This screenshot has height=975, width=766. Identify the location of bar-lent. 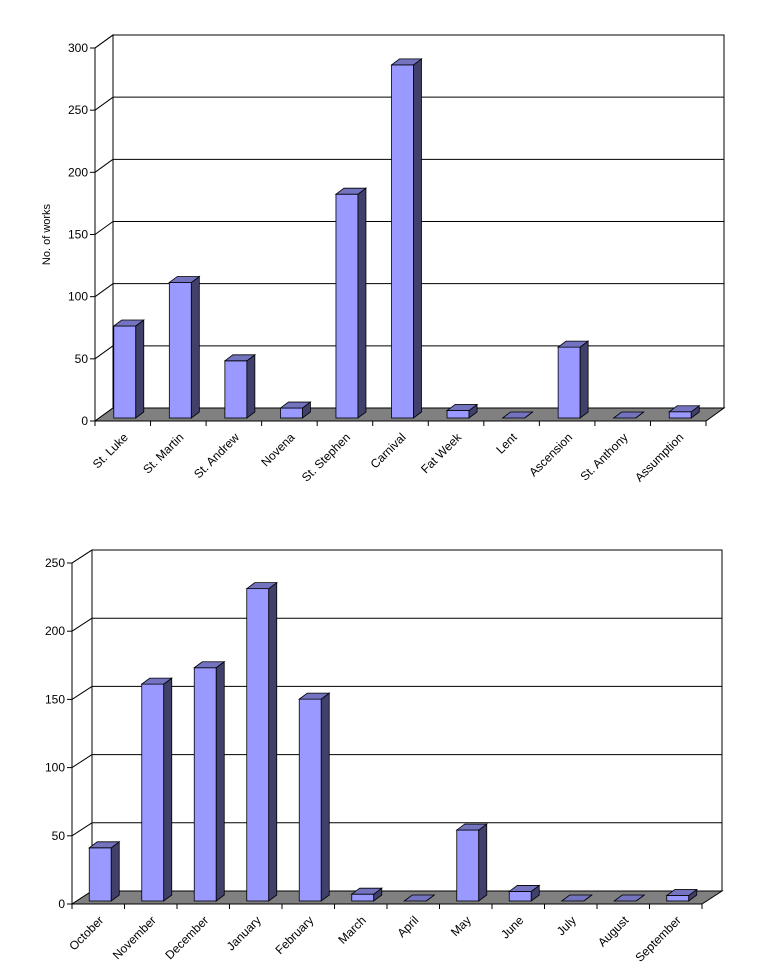
(517, 415).